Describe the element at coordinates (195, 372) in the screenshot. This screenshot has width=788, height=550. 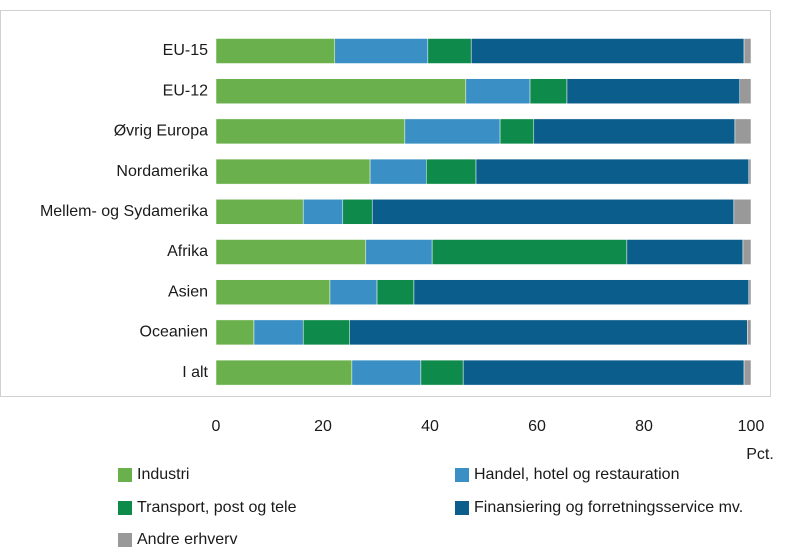
I see `y-tick-label: I alt` at that location.